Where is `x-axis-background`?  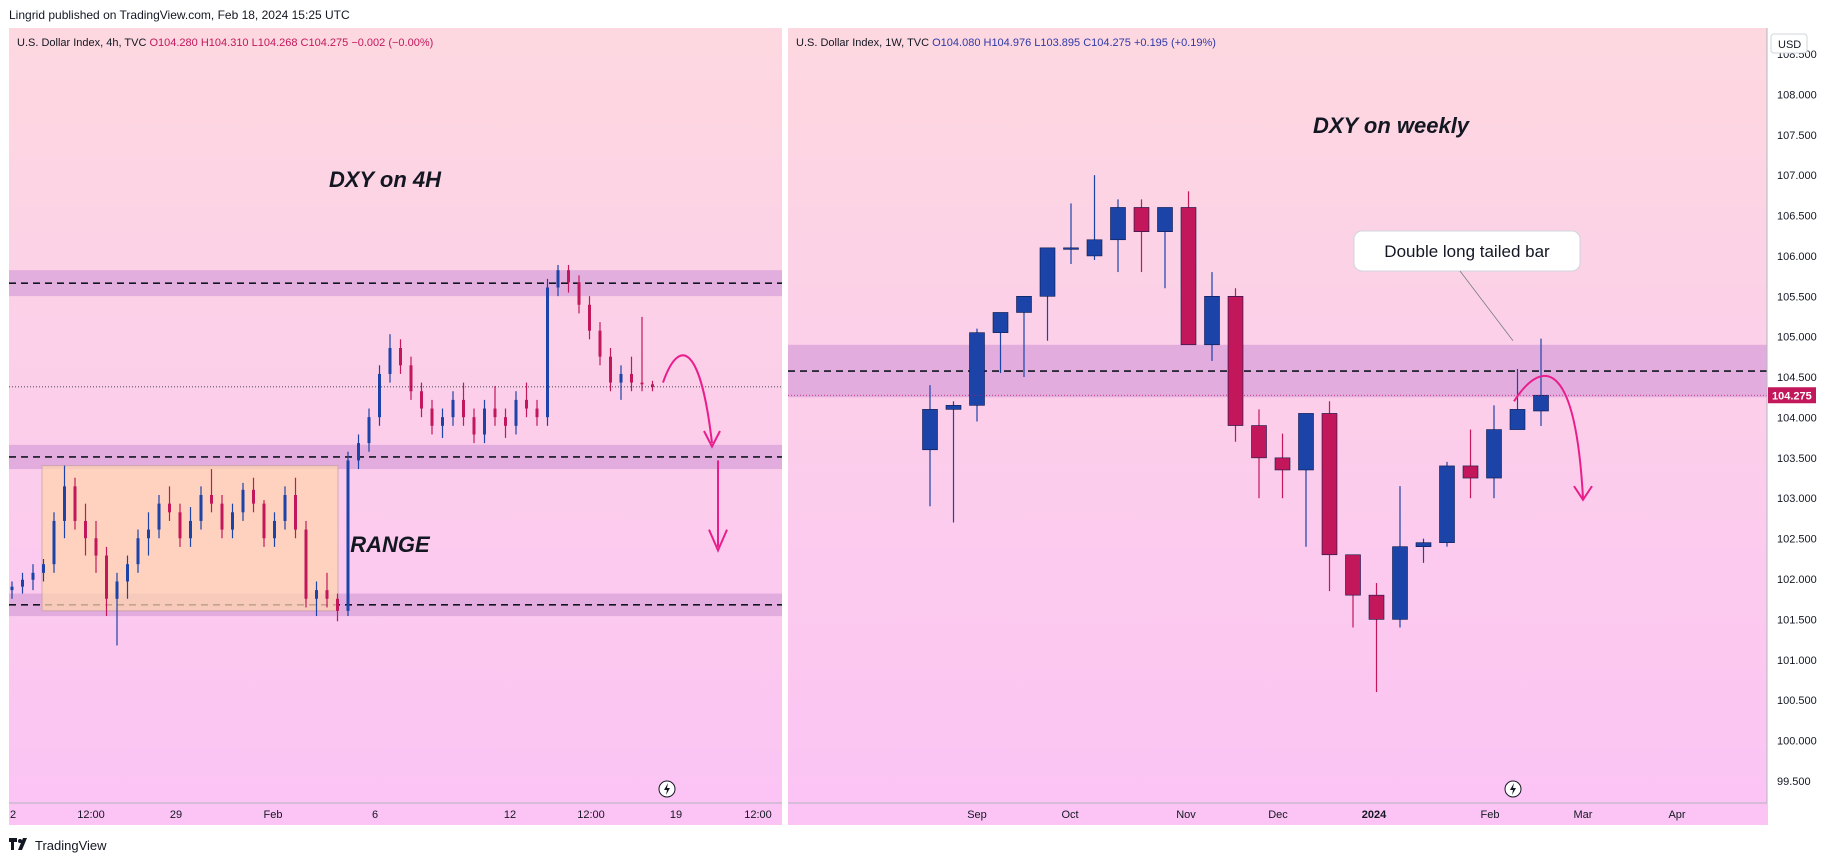 x-axis-background is located at coordinates (395, 814).